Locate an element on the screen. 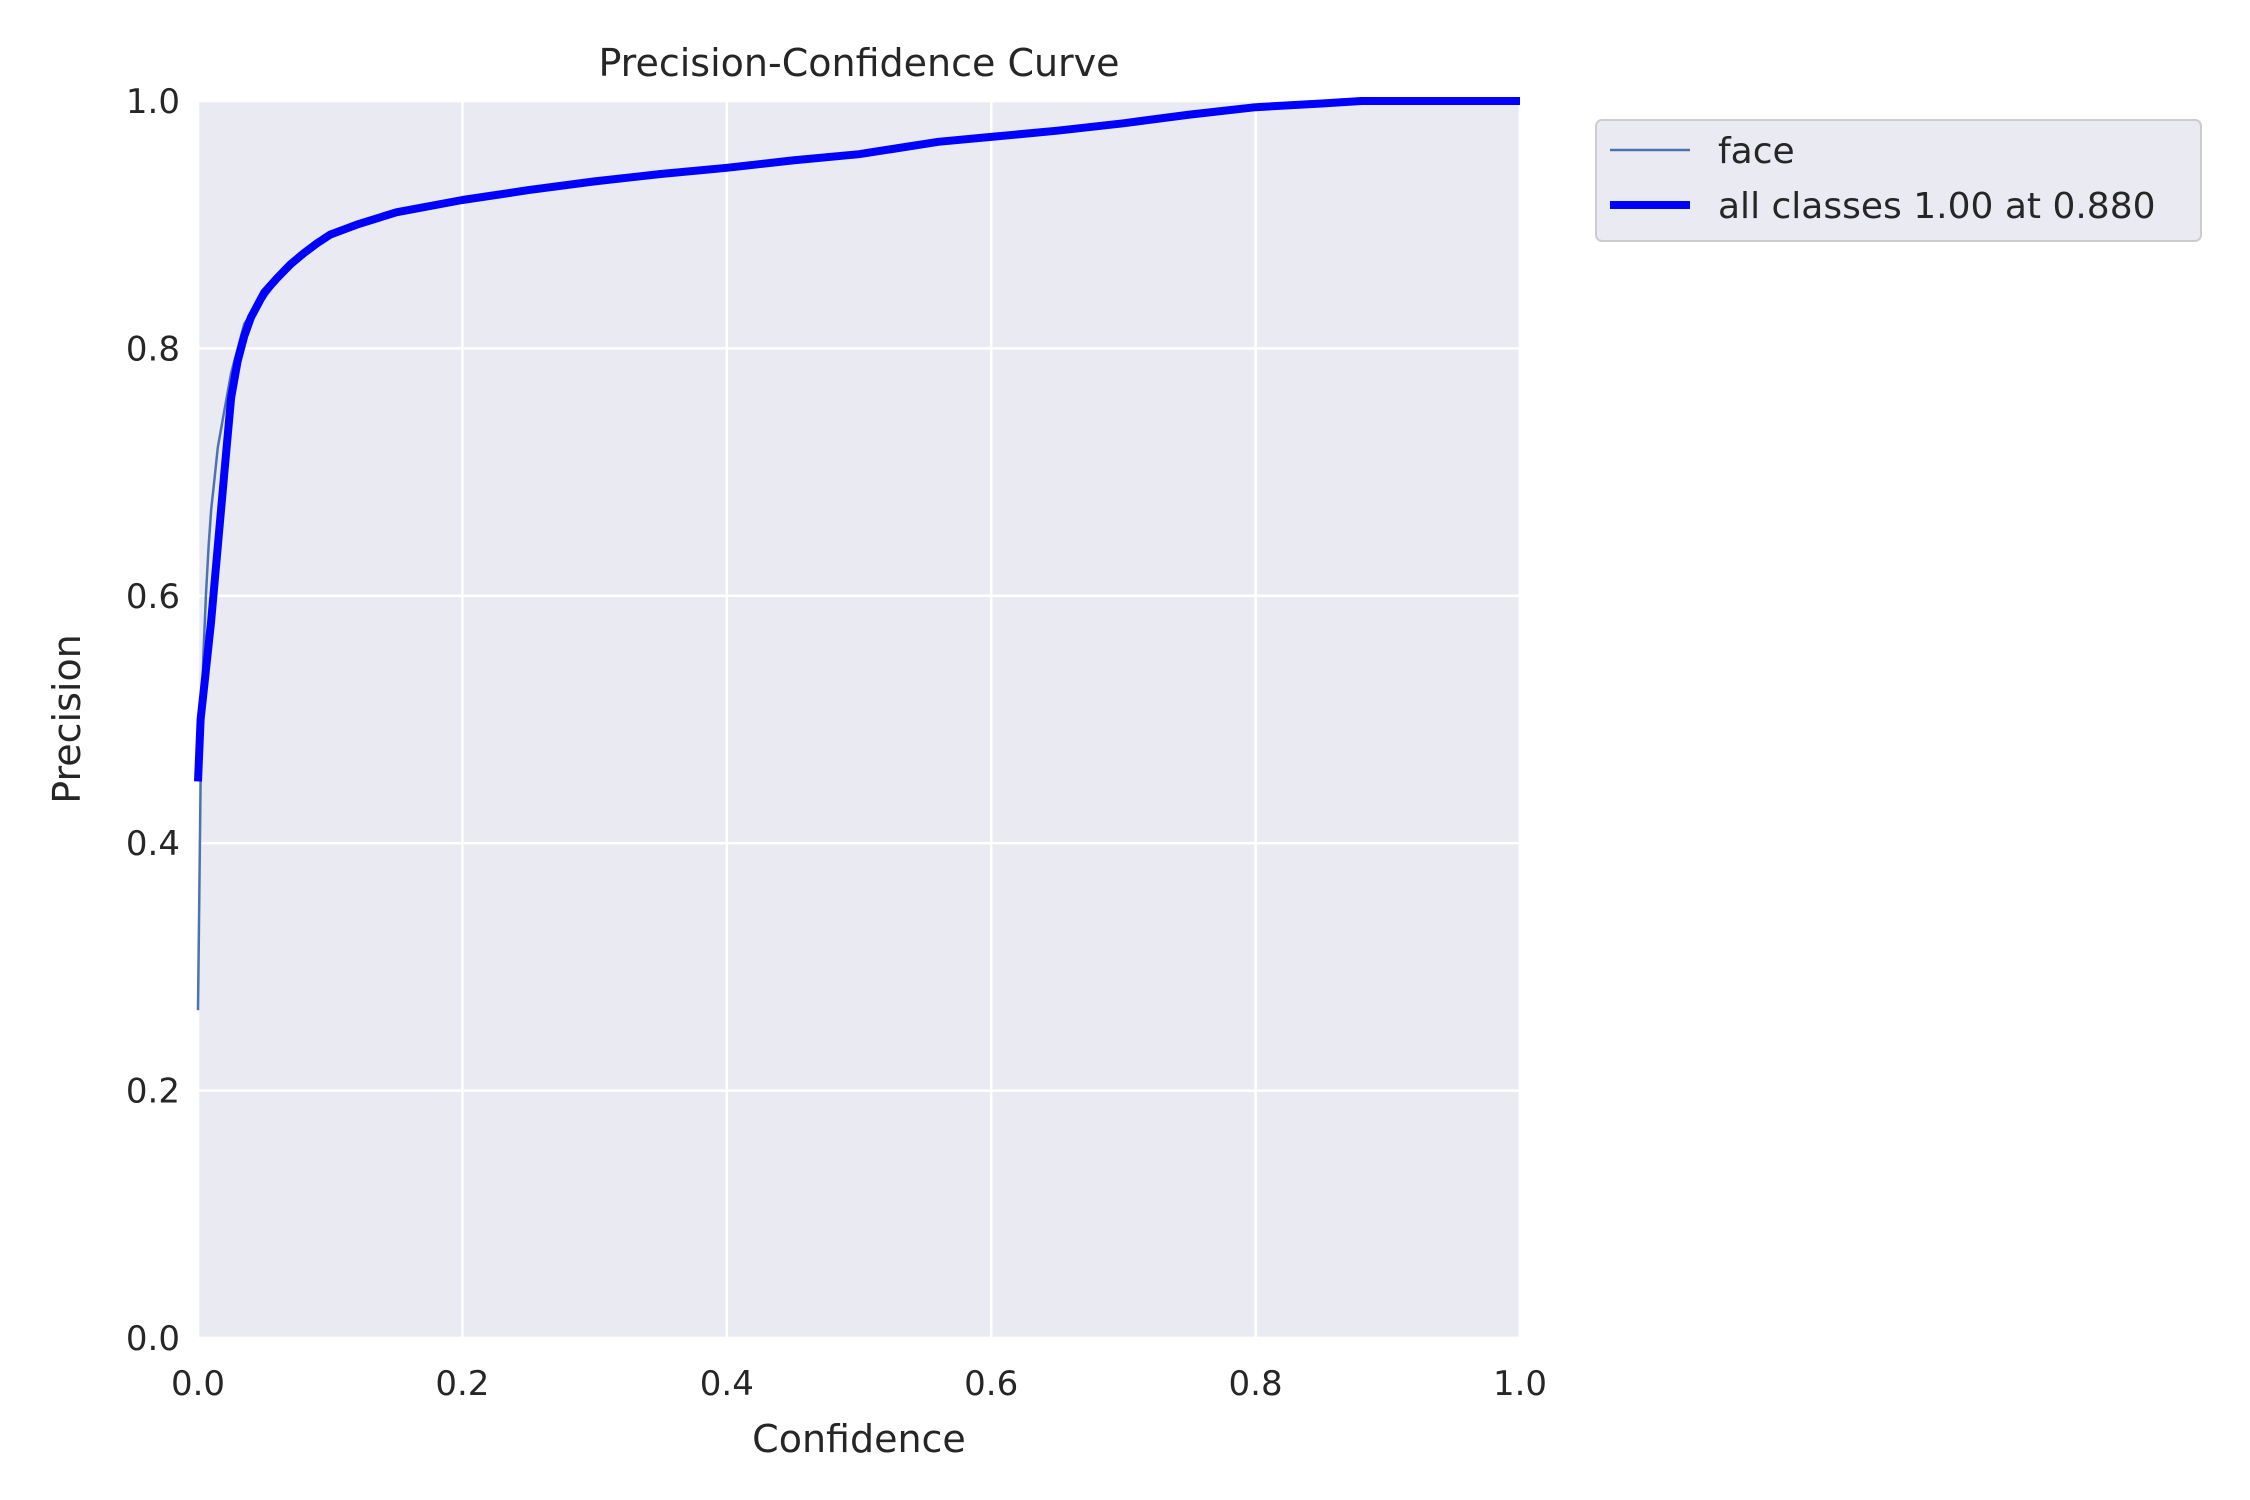 The height and width of the screenshot is (1500, 2250). x-tick-label: 0.0 is located at coordinates (198, 1384).